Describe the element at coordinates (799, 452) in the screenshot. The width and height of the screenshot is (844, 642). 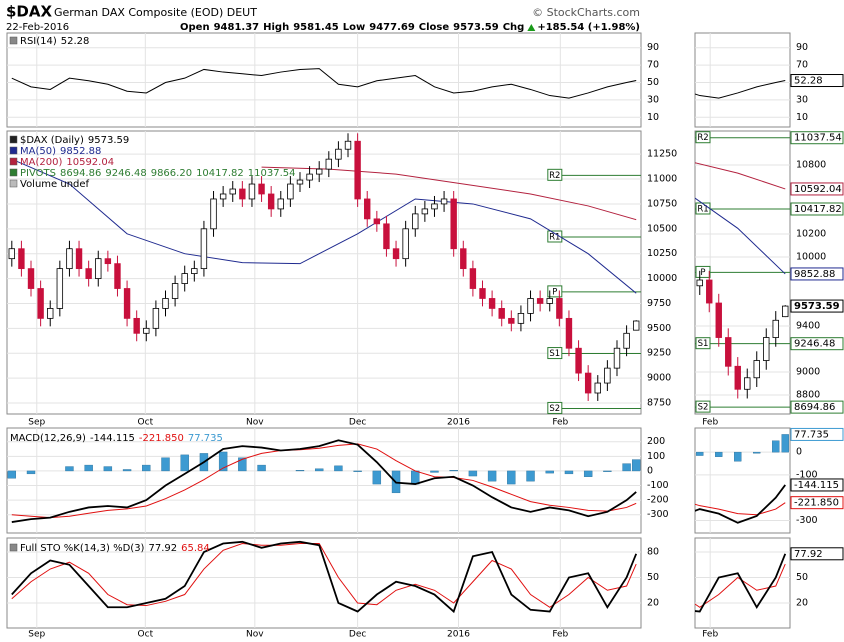
I see `y-tick-label: 0` at that location.